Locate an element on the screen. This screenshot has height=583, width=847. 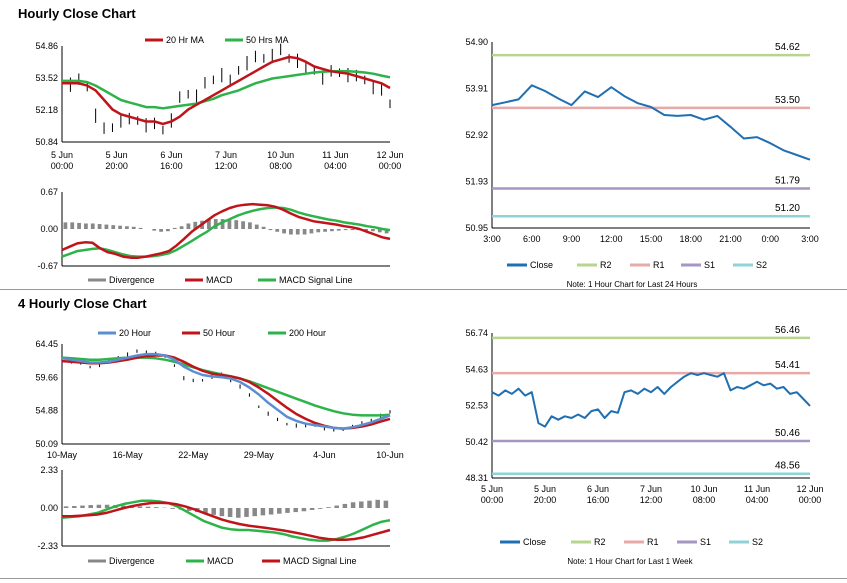
legend-hourly-pivot-r2-label: R2 is located at coordinates (606, 265).